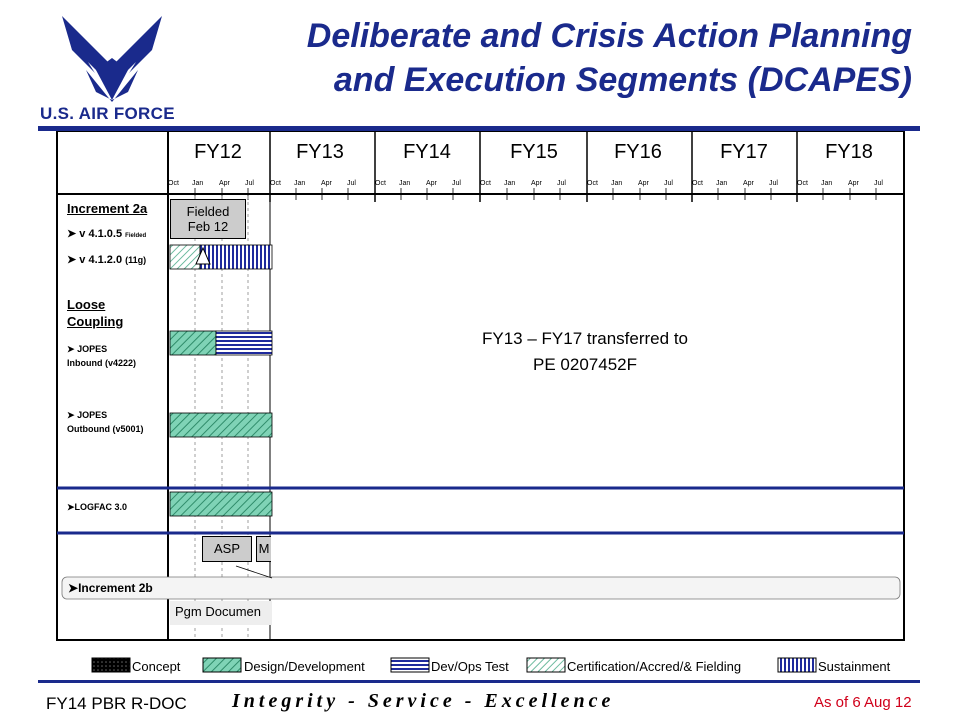  What do you see at coordinates (107, 208) in the screenshot?
I see `row-label-increment-2a: Increment 2a` at bounding box center [107, 208].